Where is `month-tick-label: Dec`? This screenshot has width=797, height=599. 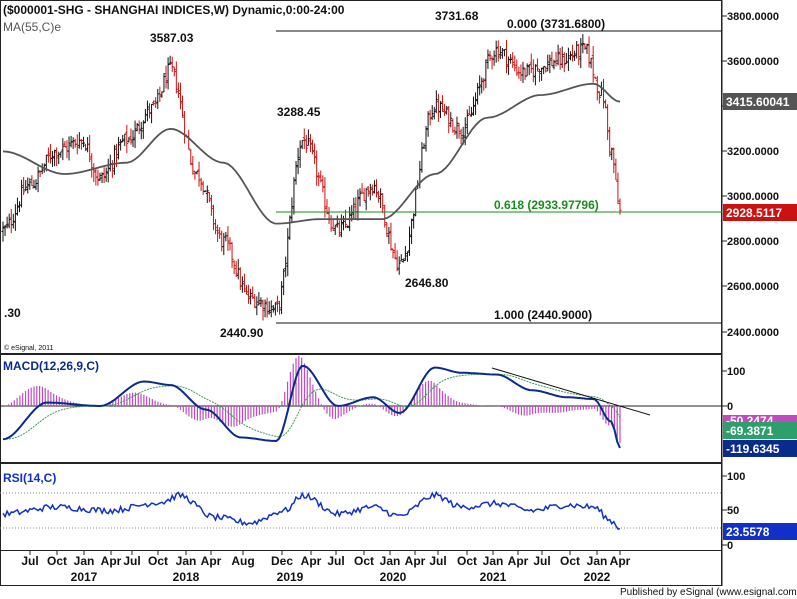 month-tick-label: Dec is located at coordinates (282, 561).